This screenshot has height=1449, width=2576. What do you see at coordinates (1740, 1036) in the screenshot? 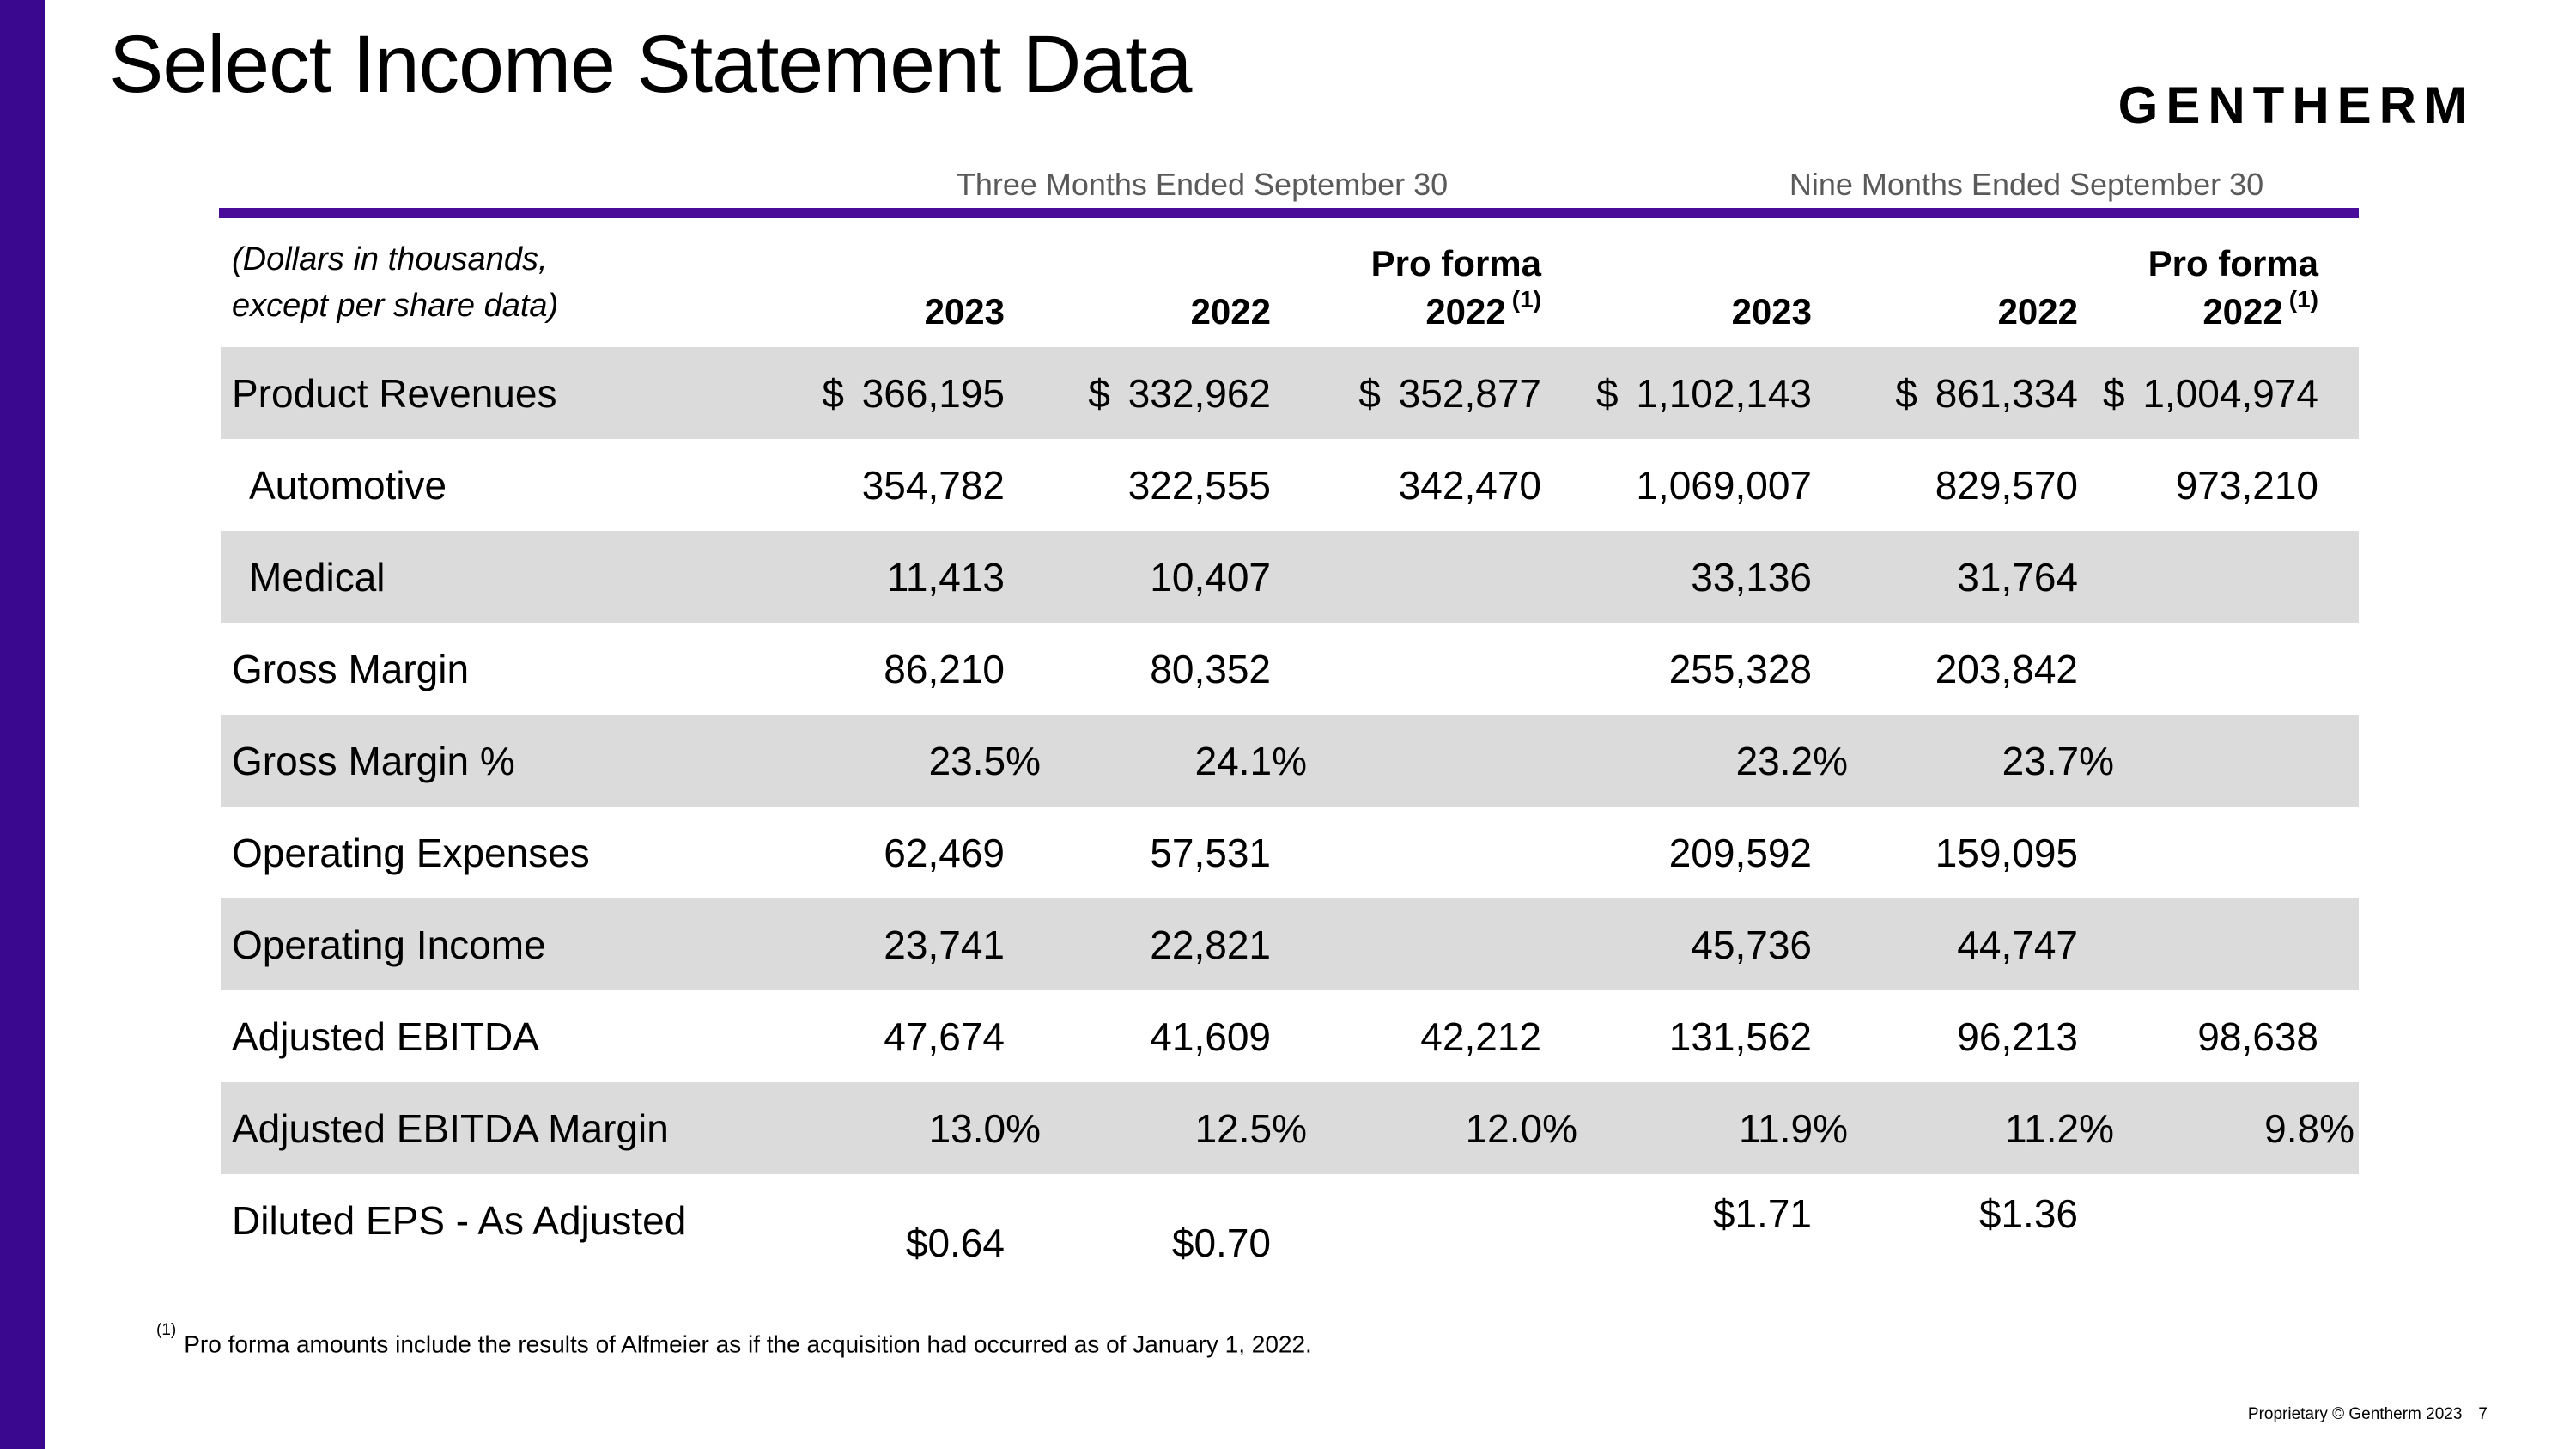
I see `table-cell: 131,562` at bounding box center [1740, 1036].